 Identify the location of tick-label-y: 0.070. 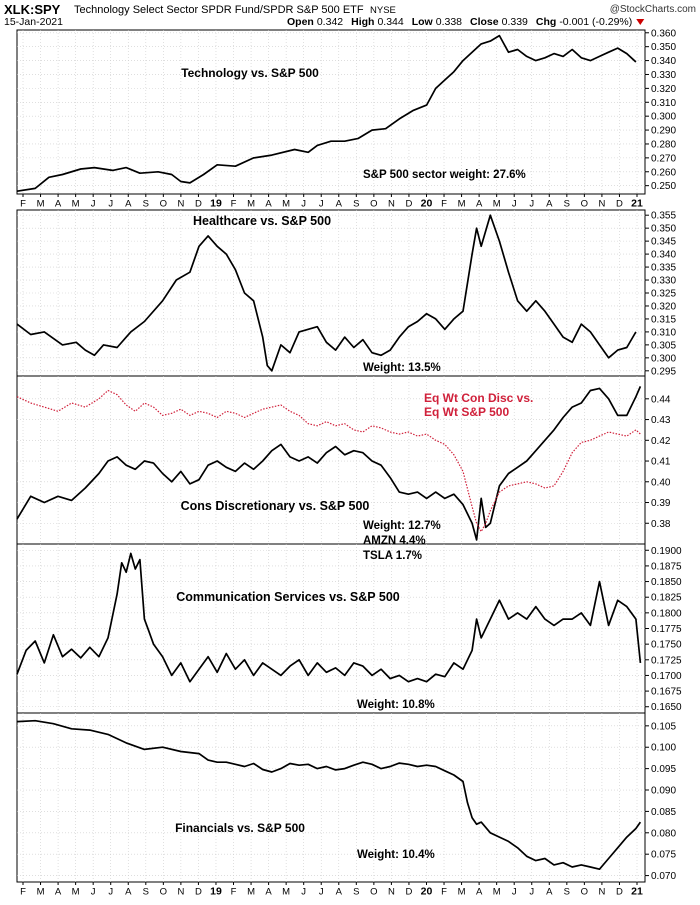
(663, 876).